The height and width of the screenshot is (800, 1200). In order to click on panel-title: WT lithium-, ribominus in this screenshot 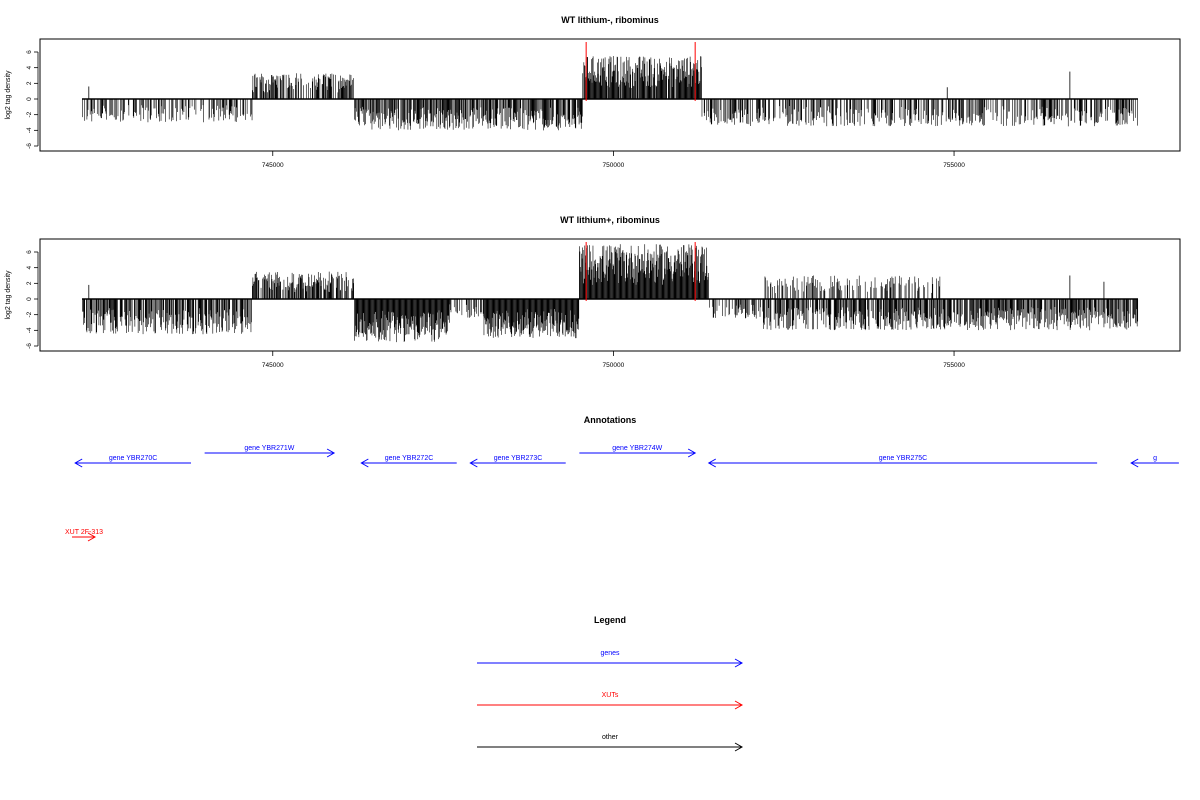, I will do `click(610, 20)`.